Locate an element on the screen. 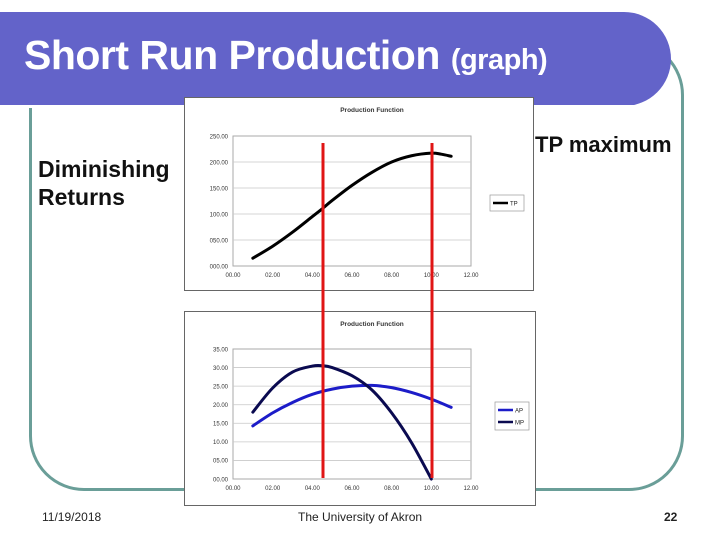 Image resolution: width=720 pixels, height=539 pixels. y-tick-label: 05.00 is located at coordinates (221, 462).